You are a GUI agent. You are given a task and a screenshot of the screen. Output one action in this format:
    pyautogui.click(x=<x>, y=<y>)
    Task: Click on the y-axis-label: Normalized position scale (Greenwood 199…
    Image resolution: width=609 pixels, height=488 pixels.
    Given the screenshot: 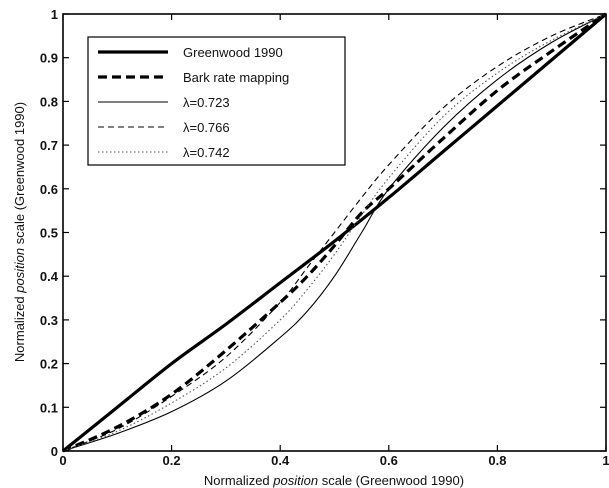 What is the action you would take?
    pyautogui.click(x=19, y=232)
    